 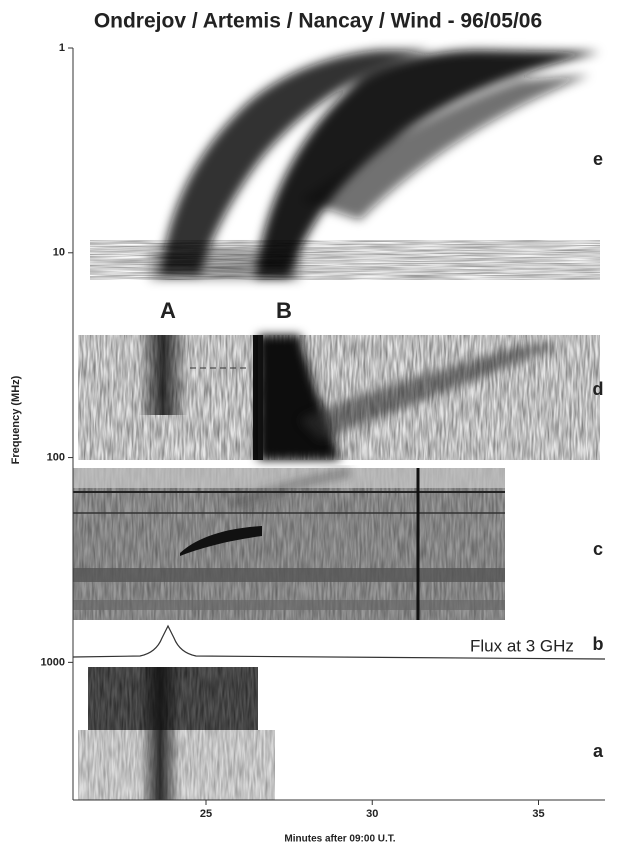 I want to click on x-tick-label: 25, so click(x=206, y=814).